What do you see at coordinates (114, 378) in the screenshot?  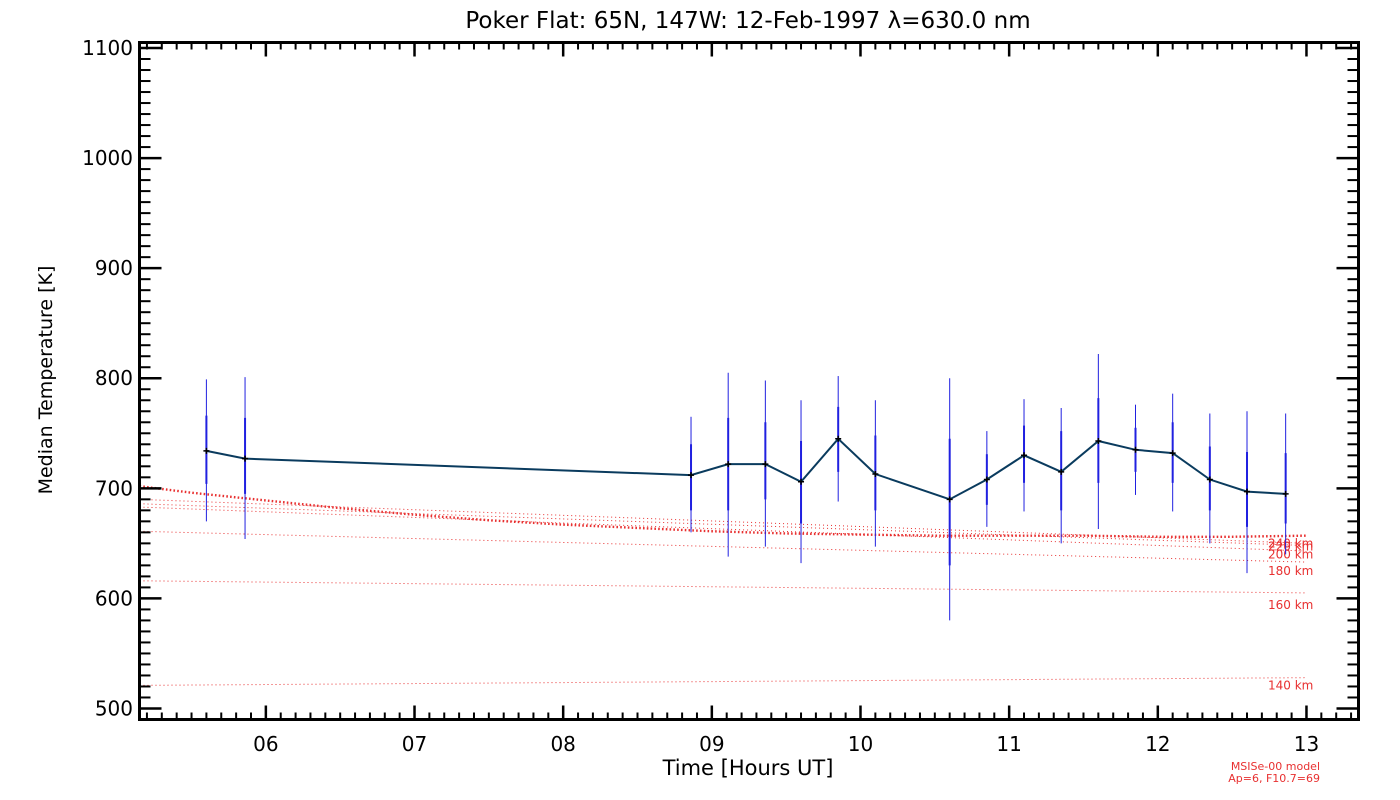 I see `y-tick-label-3: 800` at bounding box center [114, 378].